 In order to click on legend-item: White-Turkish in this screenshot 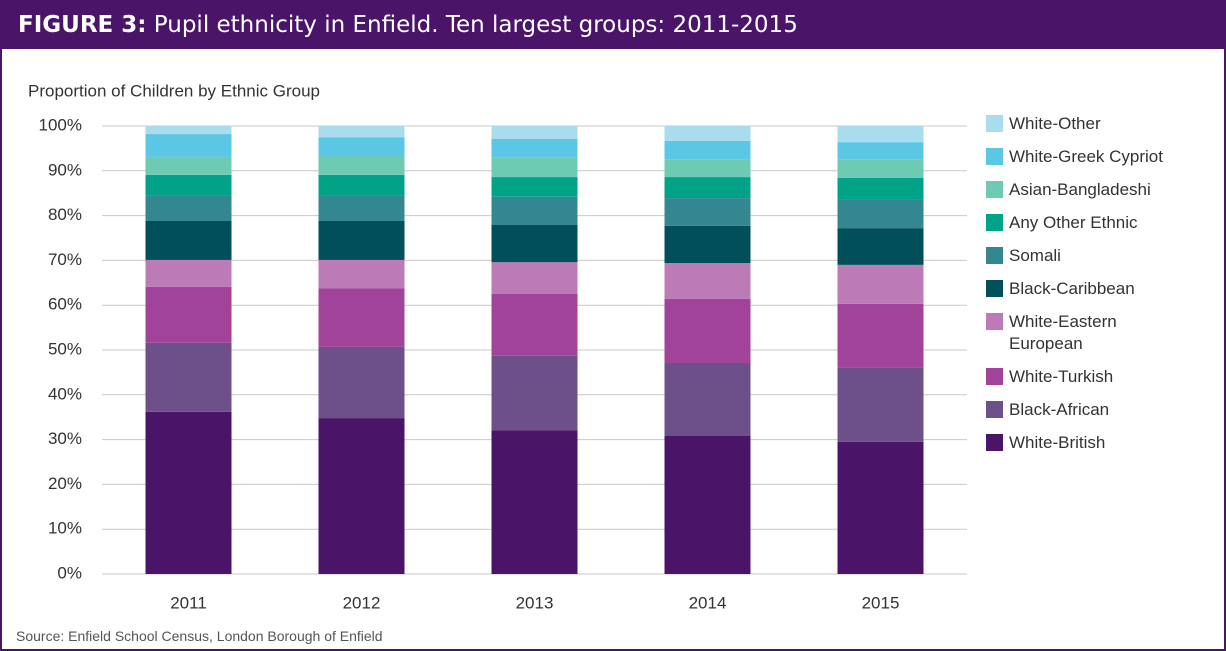, I will do `click(1088, 377)`.